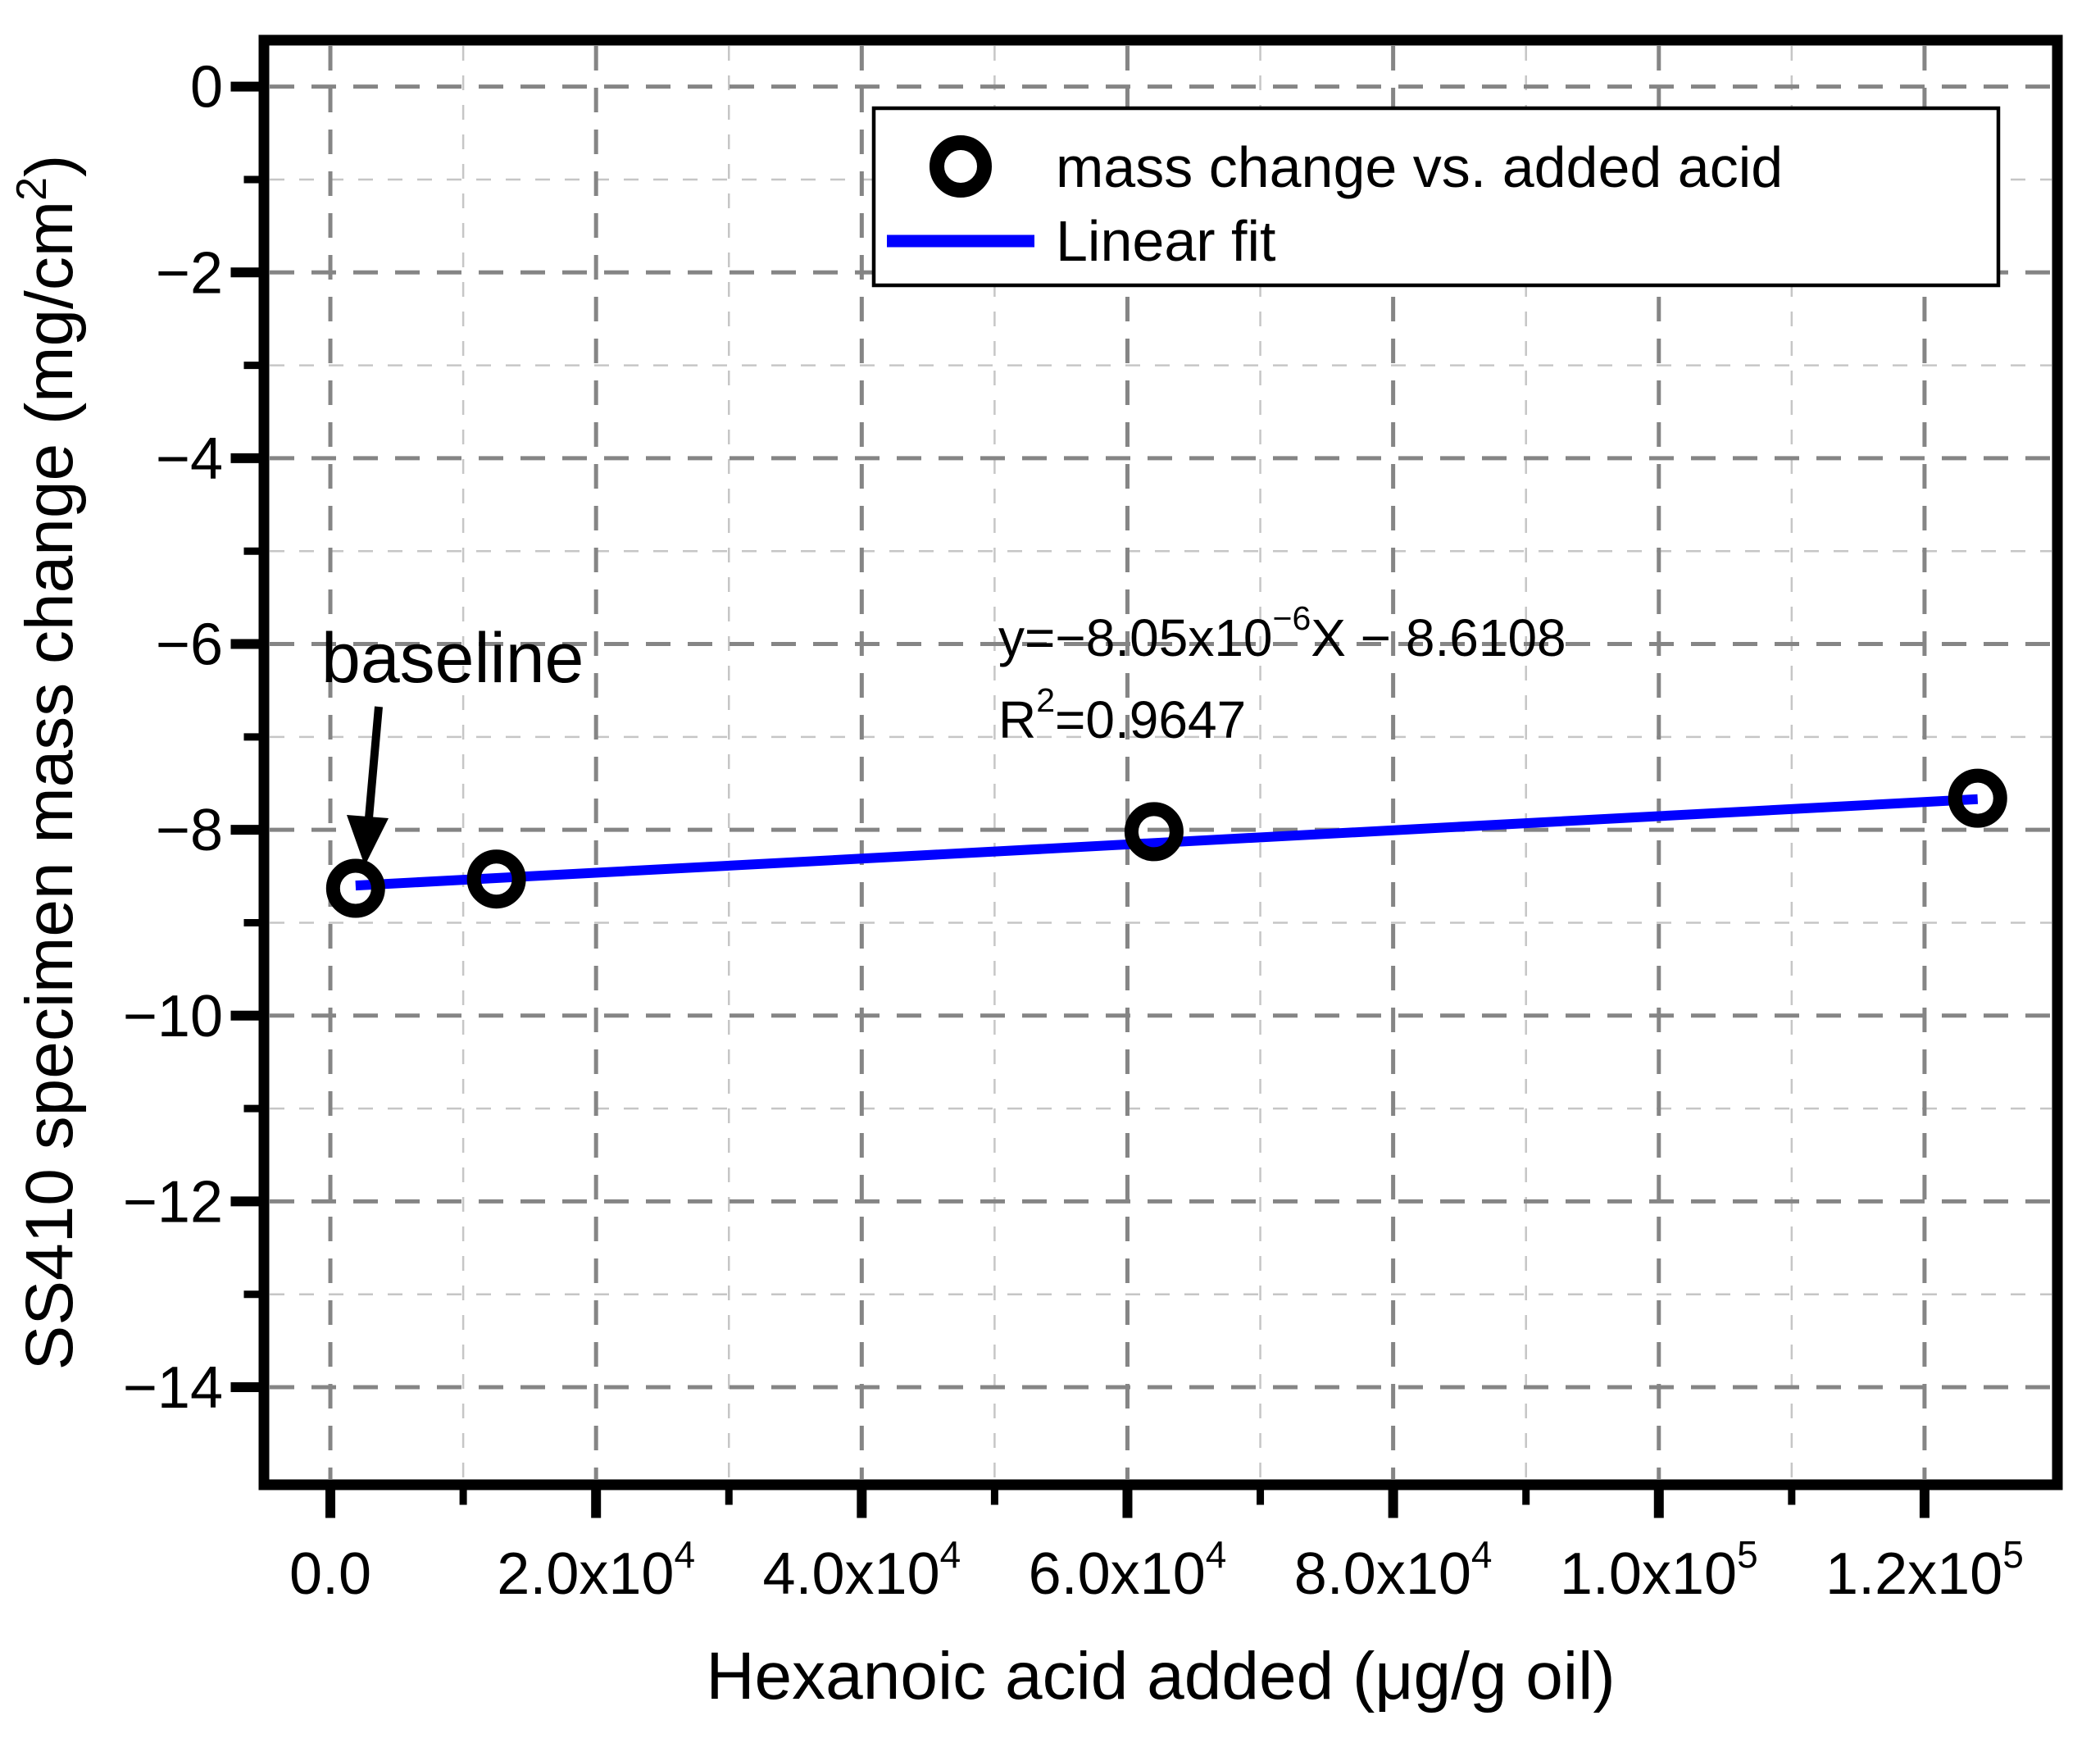 Image resolution: width=2100 pixels, height=1743 pixels. What do you see at coordinates (1913, 1574) in the screenshot?
I see `text-run: 1.2x10` at bounding box center [1913, 1574].